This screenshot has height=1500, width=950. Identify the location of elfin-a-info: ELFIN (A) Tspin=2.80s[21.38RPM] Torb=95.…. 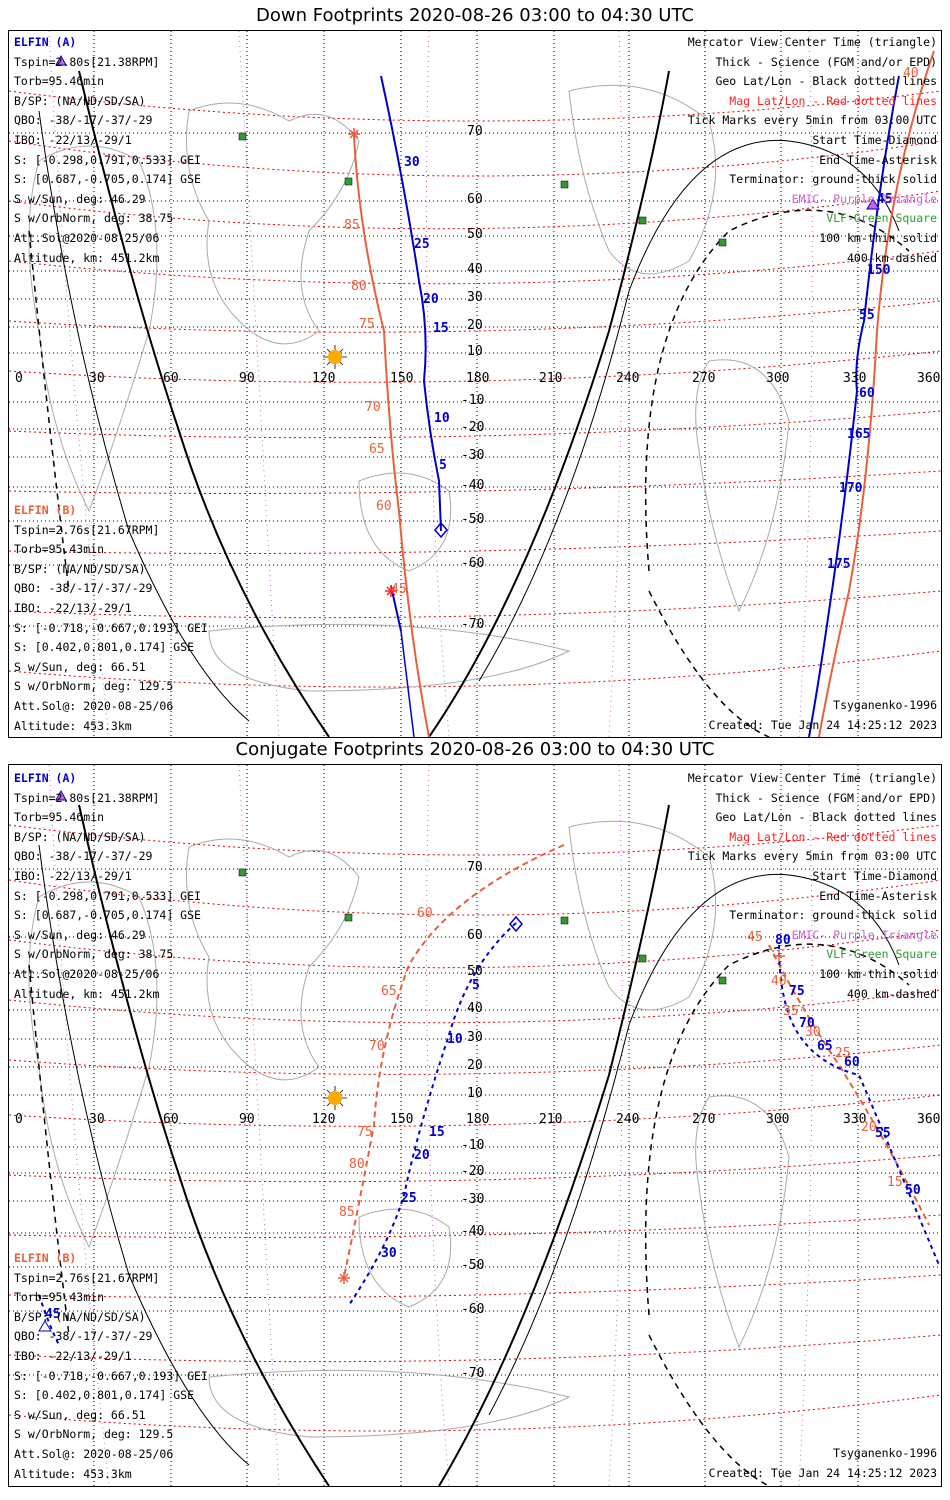
(107, 150).